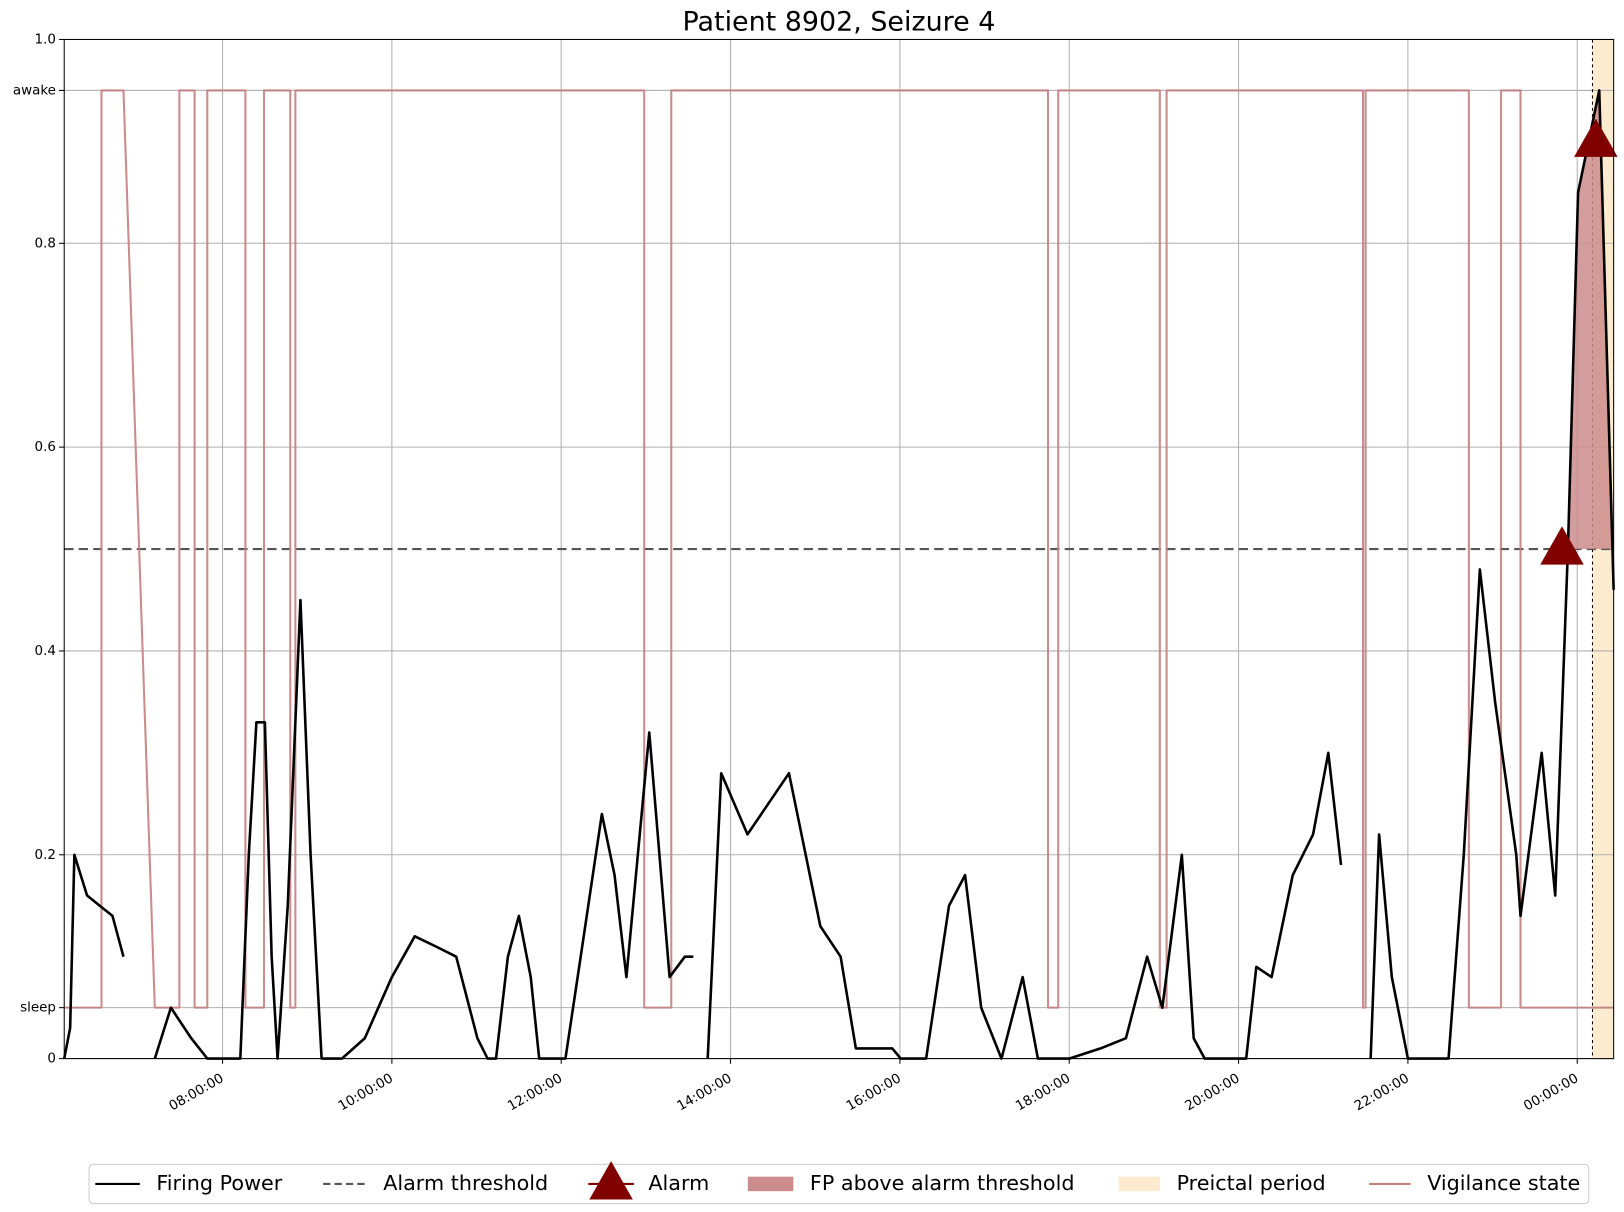 The image size is (1624, 1212). What do you see at coordinates (45, 243) in the screenshot?
I see `y-tick-label: 0.8` at bounding box center [45, 243].